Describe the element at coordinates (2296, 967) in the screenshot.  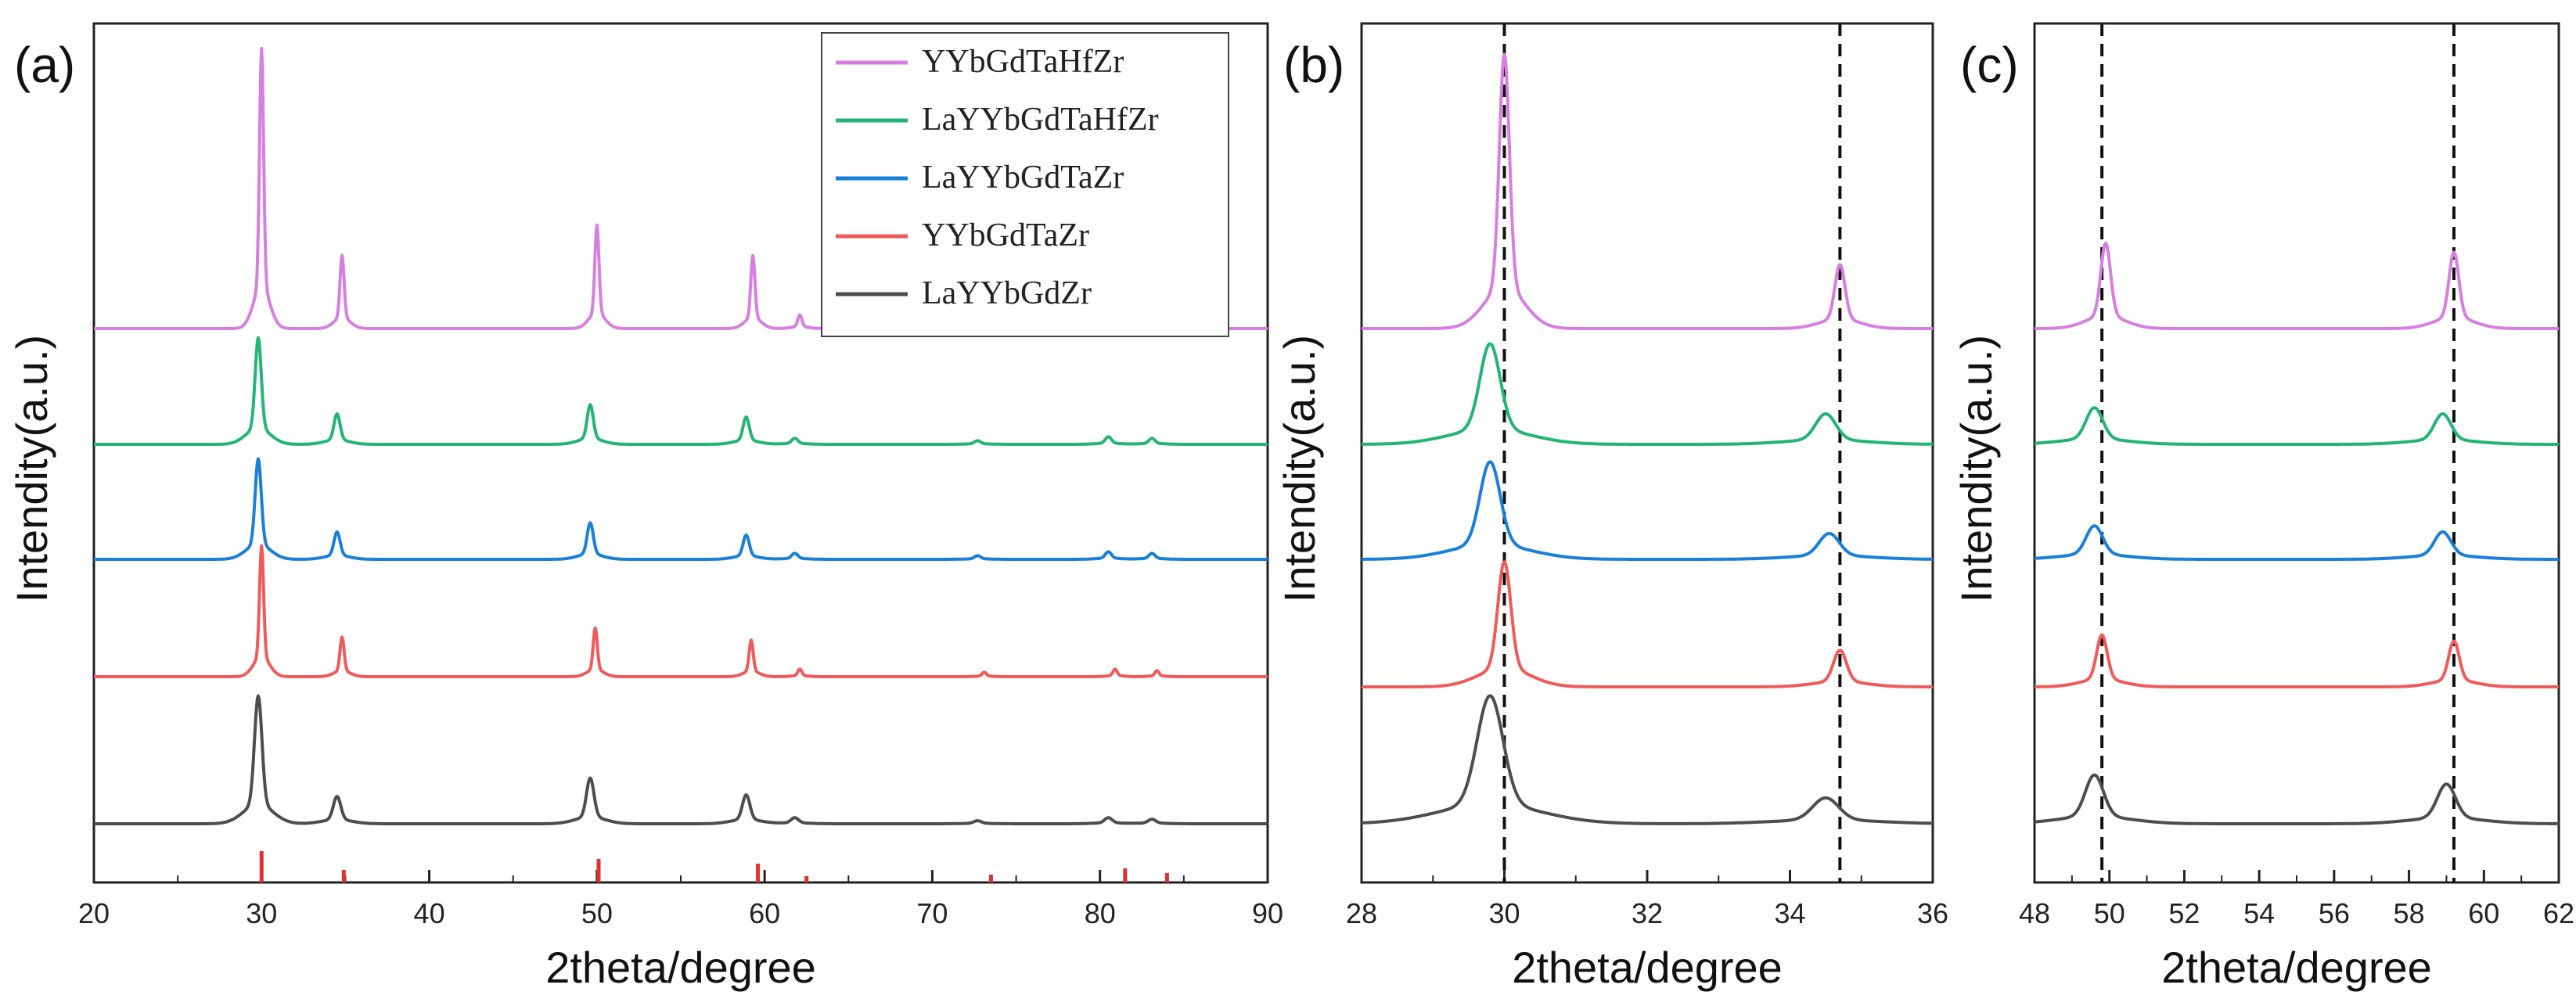
I see `x-axis-title-c: 2theta/degree` at that location.